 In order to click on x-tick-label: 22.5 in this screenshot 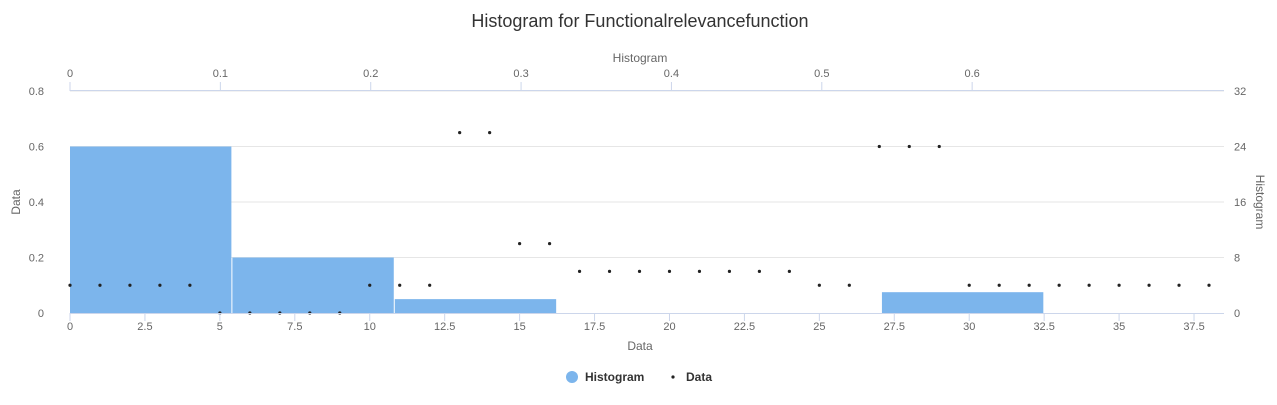, I will do `click(744, 327)`.